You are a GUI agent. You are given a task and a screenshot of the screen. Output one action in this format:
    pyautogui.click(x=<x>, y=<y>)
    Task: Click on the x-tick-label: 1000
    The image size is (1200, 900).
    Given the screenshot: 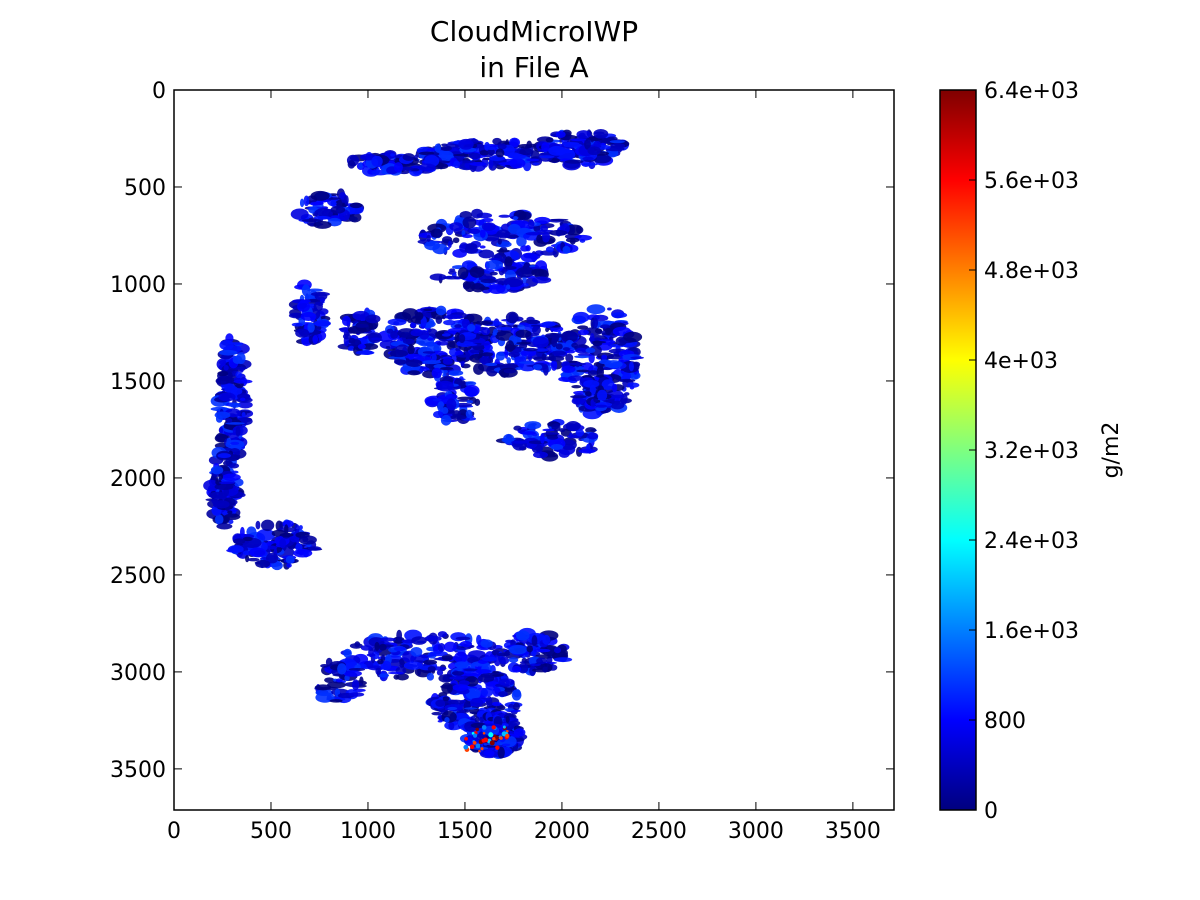 What is the action you would take?
    pyautogui.click(x=368, y=831)
    